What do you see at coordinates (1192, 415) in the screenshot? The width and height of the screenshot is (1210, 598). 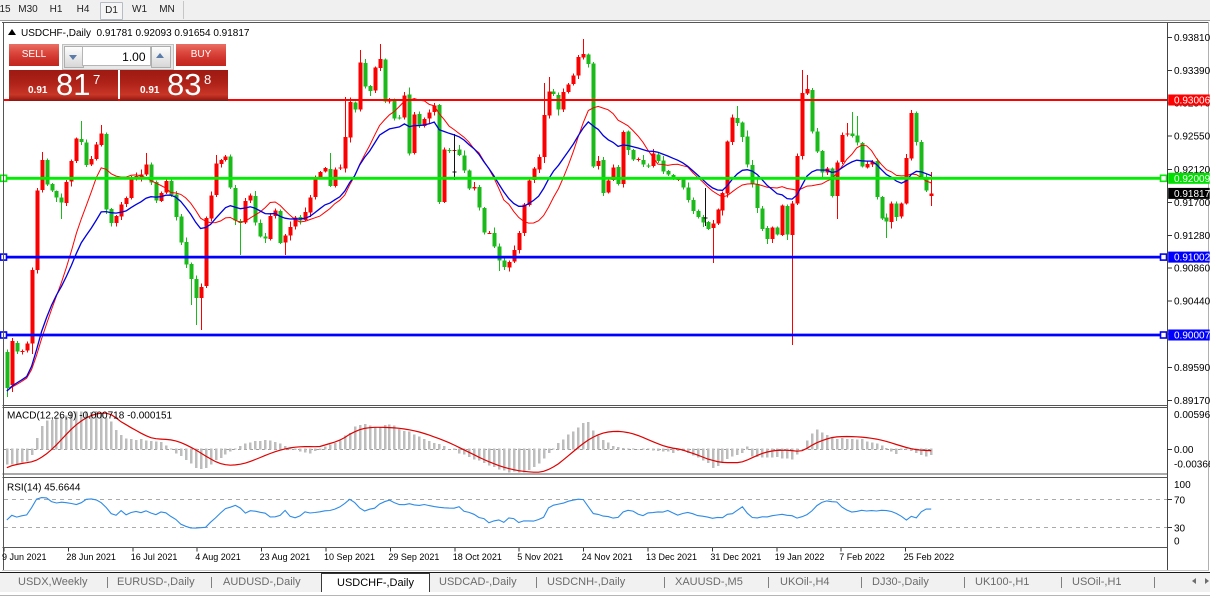 I see `svg-text: 0.005963` at bounding box center [1192, 415].